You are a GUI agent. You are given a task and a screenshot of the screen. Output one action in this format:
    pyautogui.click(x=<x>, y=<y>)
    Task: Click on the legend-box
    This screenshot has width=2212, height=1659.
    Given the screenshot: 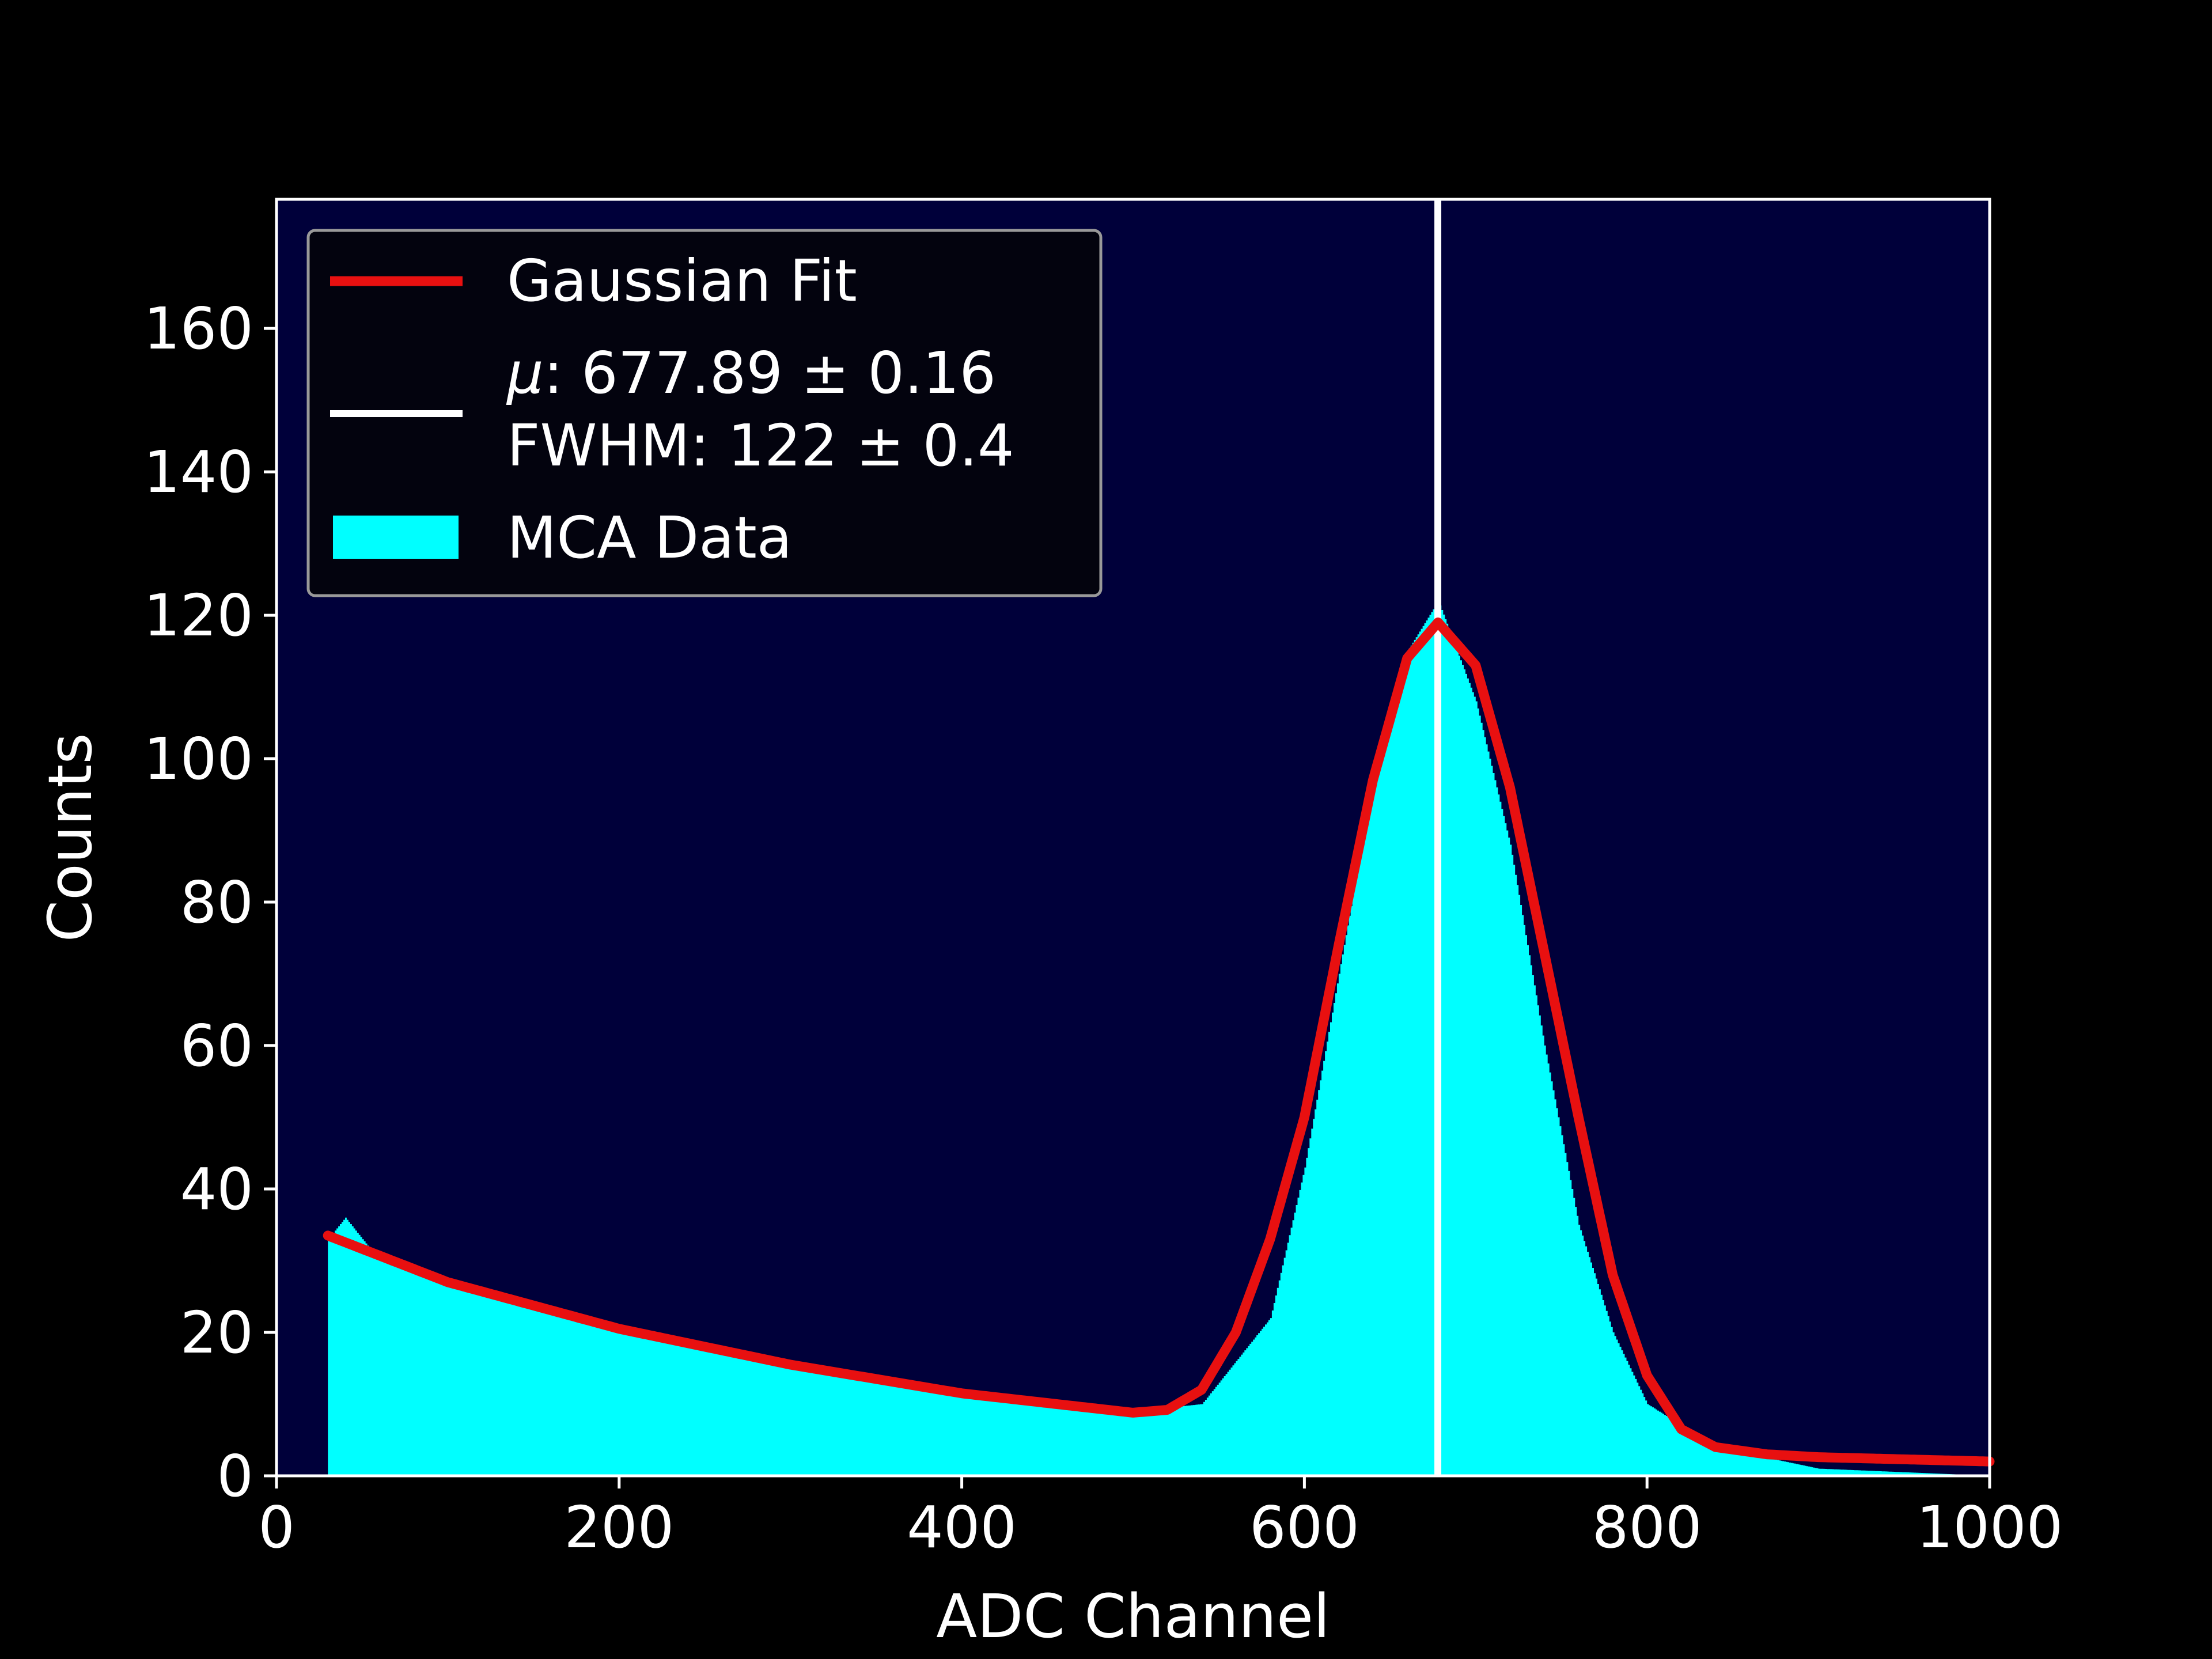 What is the action you would take?
    pyautogui.click(x=704, y=413)
    